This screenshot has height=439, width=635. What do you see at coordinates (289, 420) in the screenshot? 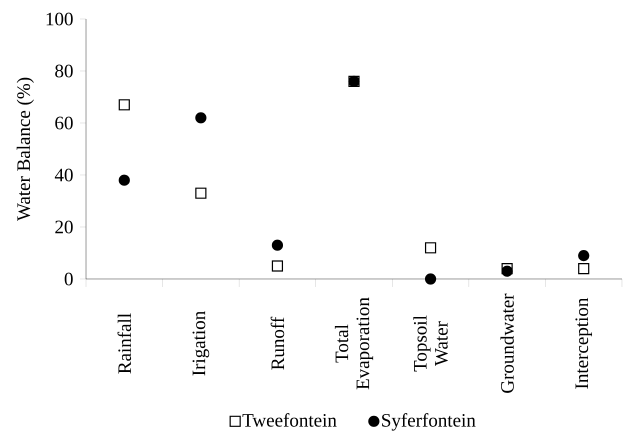
I see `legend-label: Tweefontein` at bounding box center [289, 420].